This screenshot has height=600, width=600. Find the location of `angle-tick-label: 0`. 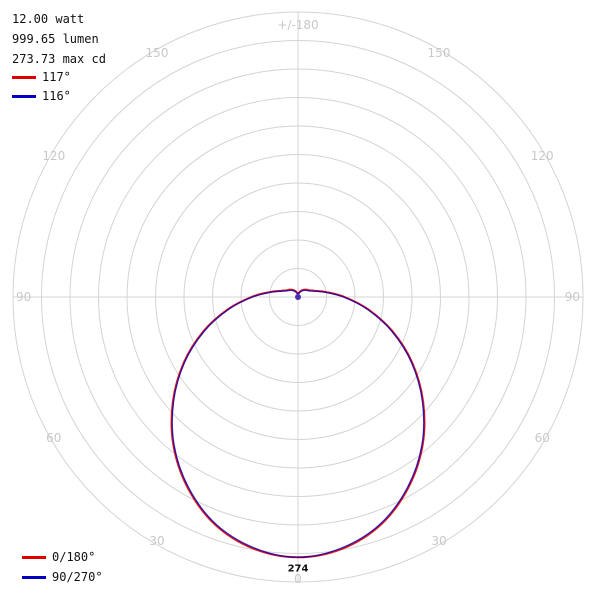

angle-tick-label: 0 is located at coordinates (298, 579).